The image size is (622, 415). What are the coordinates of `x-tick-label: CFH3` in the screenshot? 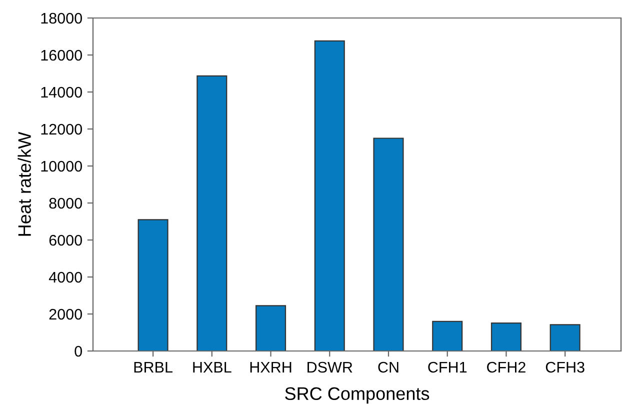 It's located at (565, 367).